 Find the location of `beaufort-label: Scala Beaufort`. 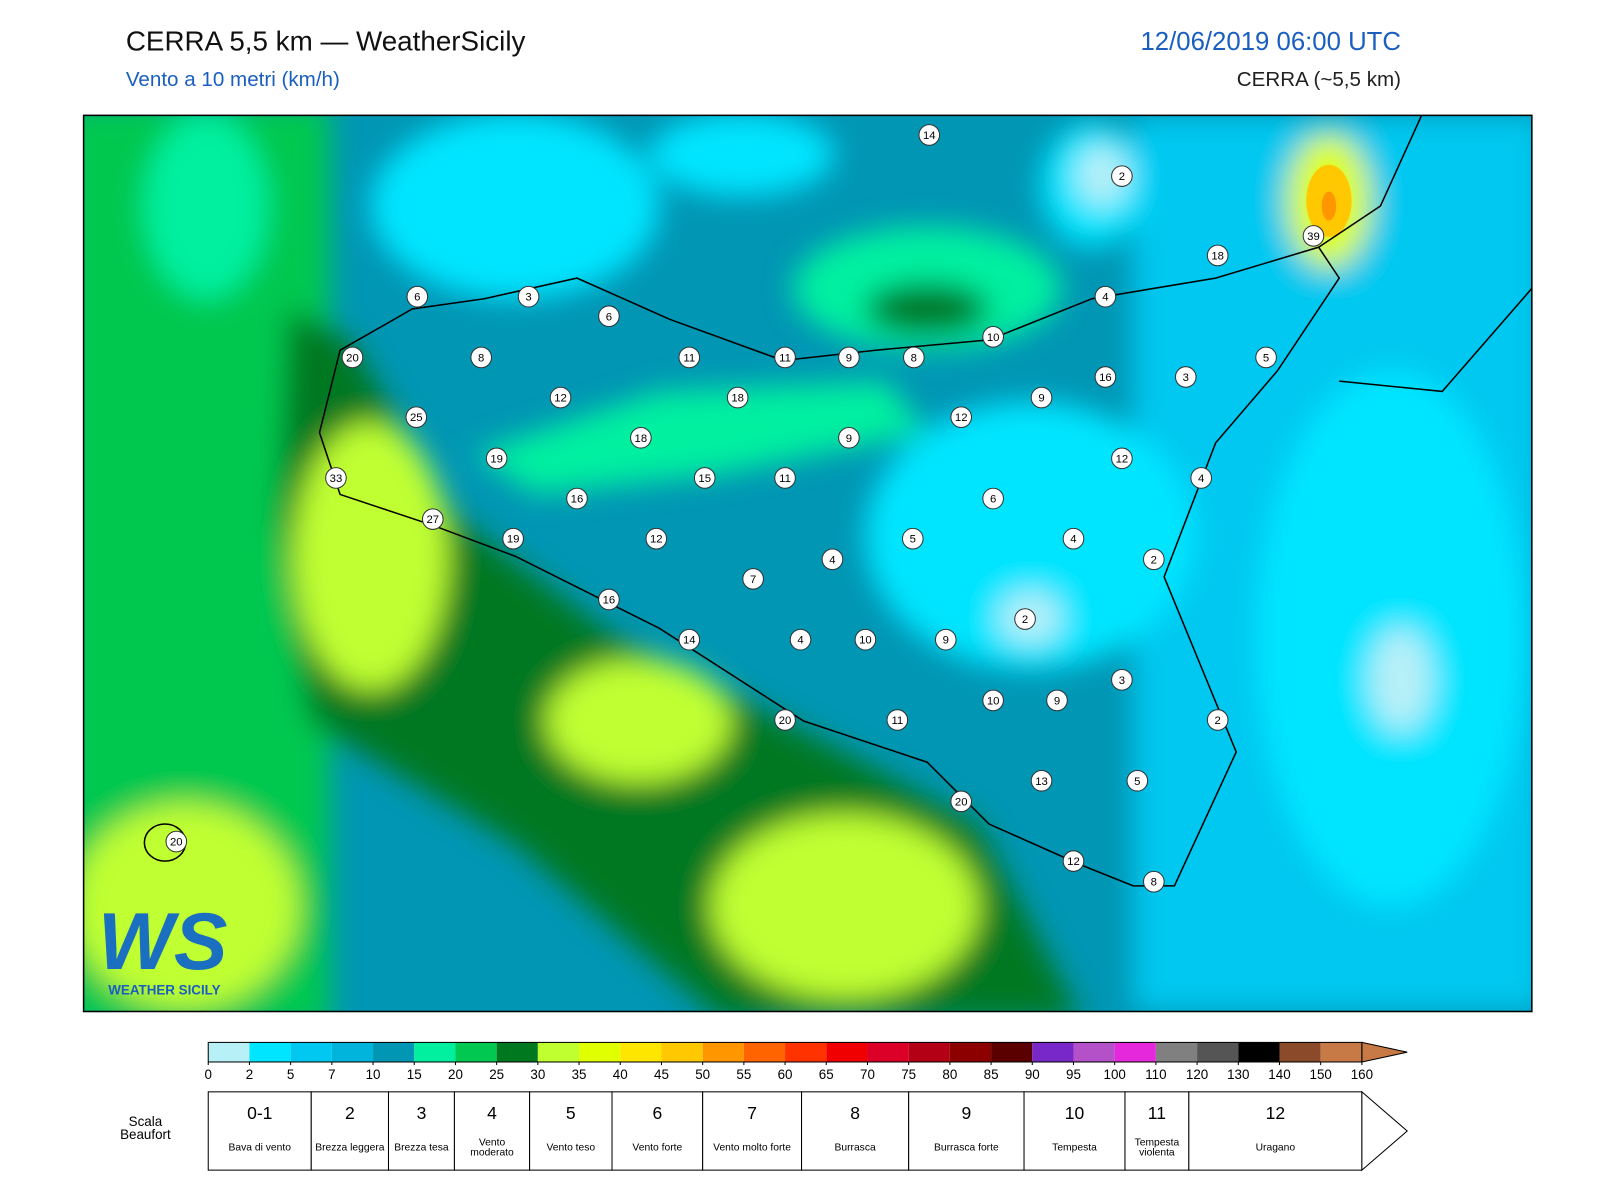

beaufort-label: Scala Beaufort is located at coordinates (145, 1128).